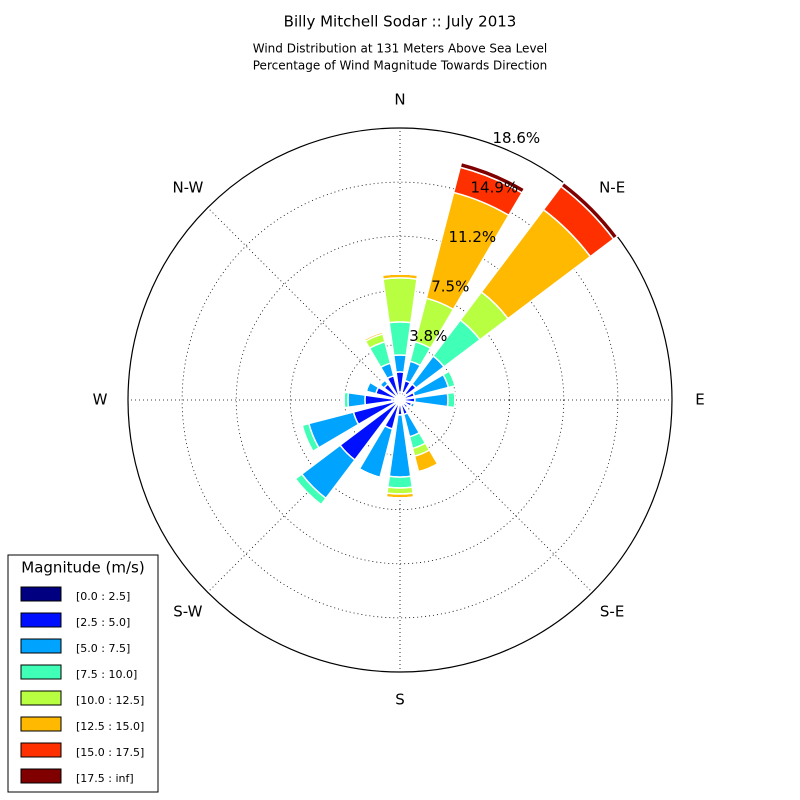 The height and width of the screenshot is (800, 800). Describe the element at coordinates (106, 674) in the screenshot. I see `legend-label: [7.5 : 10.0]` at that location.